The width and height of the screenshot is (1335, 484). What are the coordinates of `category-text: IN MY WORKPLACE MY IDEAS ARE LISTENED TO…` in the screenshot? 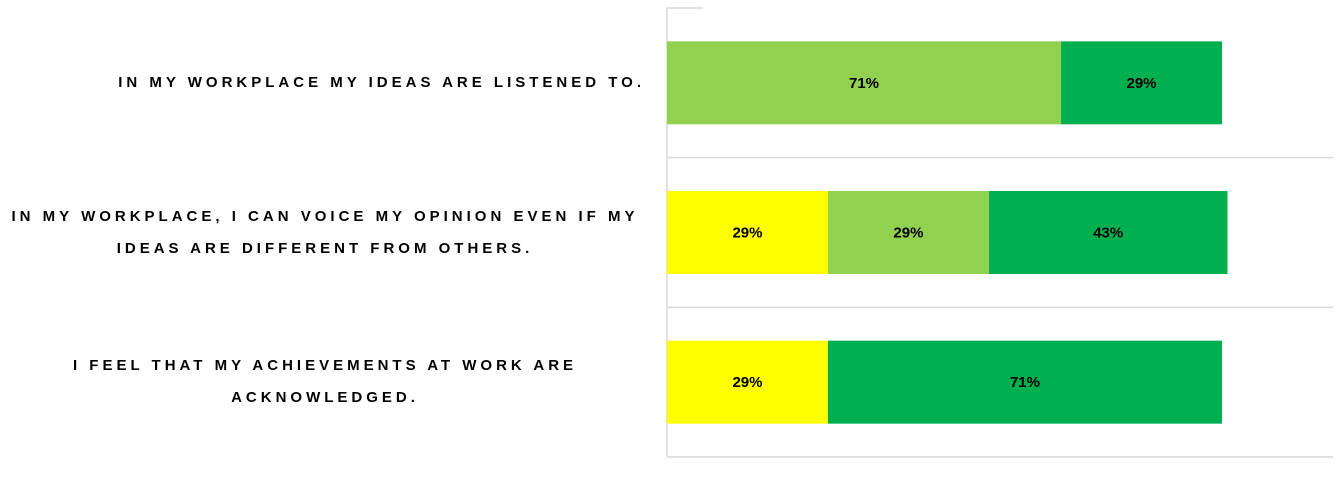 It's located at (381, 82).